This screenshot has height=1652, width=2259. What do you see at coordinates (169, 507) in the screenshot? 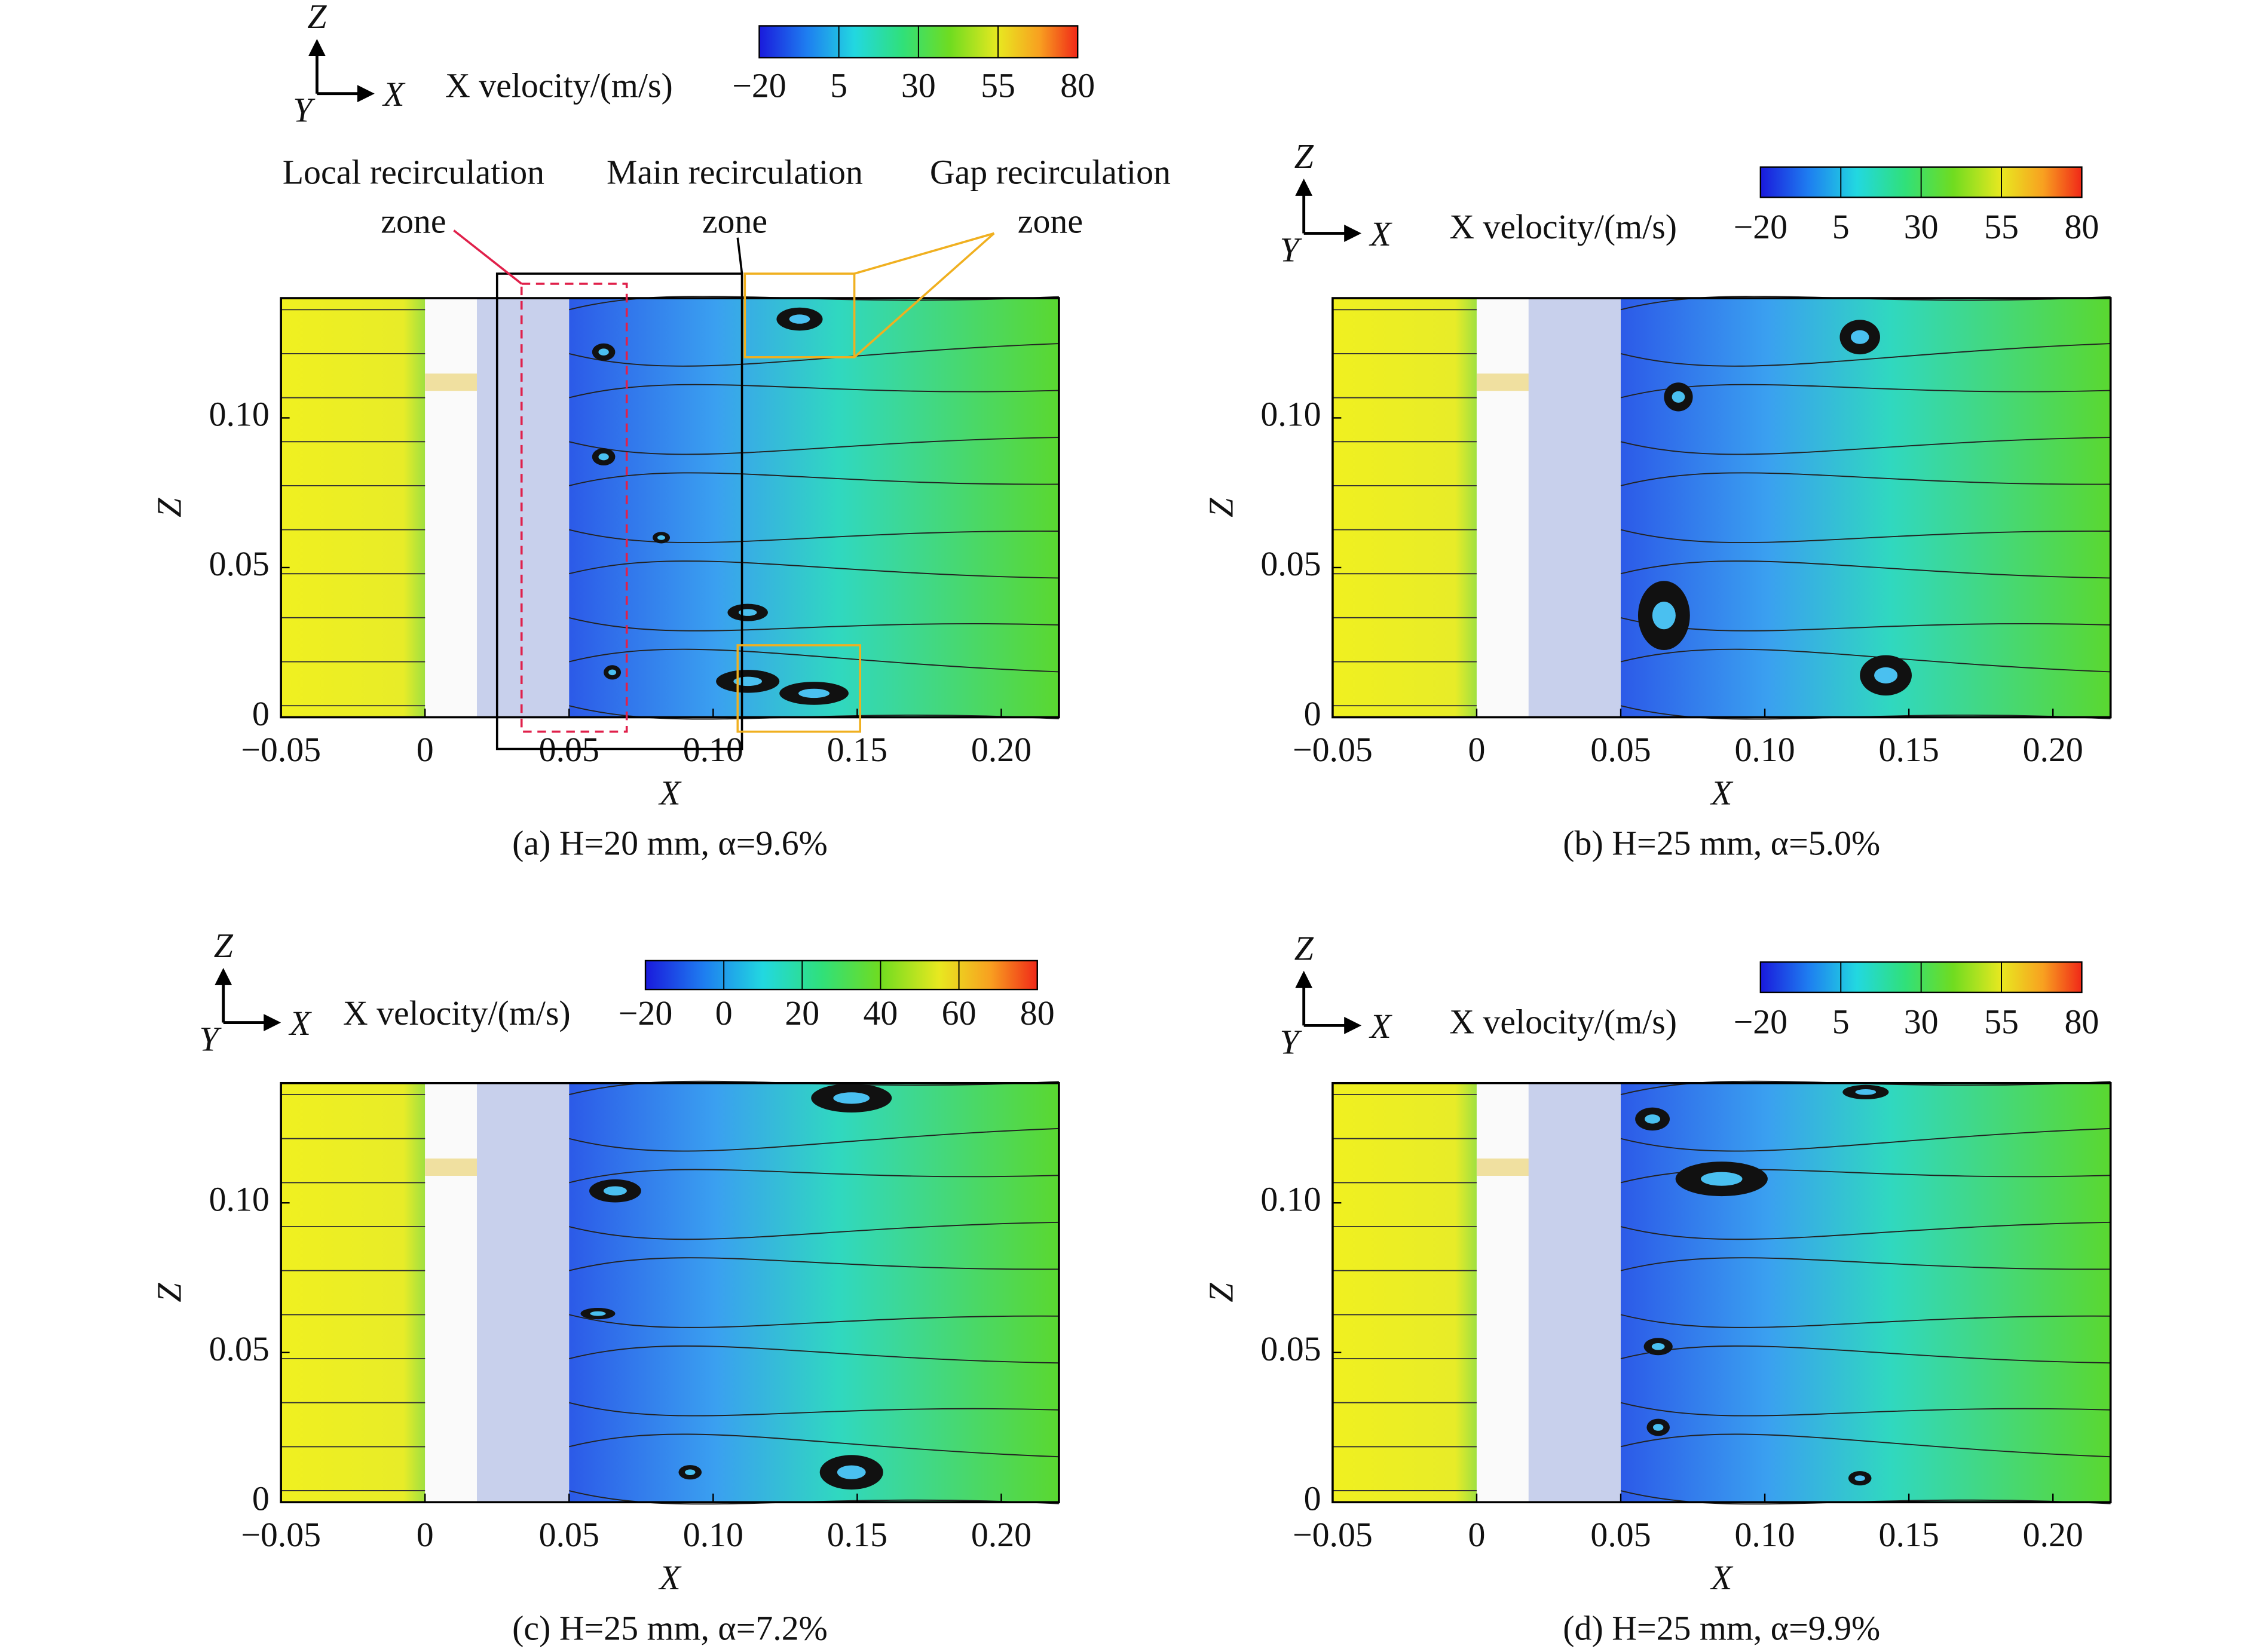
I see `y-axis-label: Z` at bounding box center [169, 507].